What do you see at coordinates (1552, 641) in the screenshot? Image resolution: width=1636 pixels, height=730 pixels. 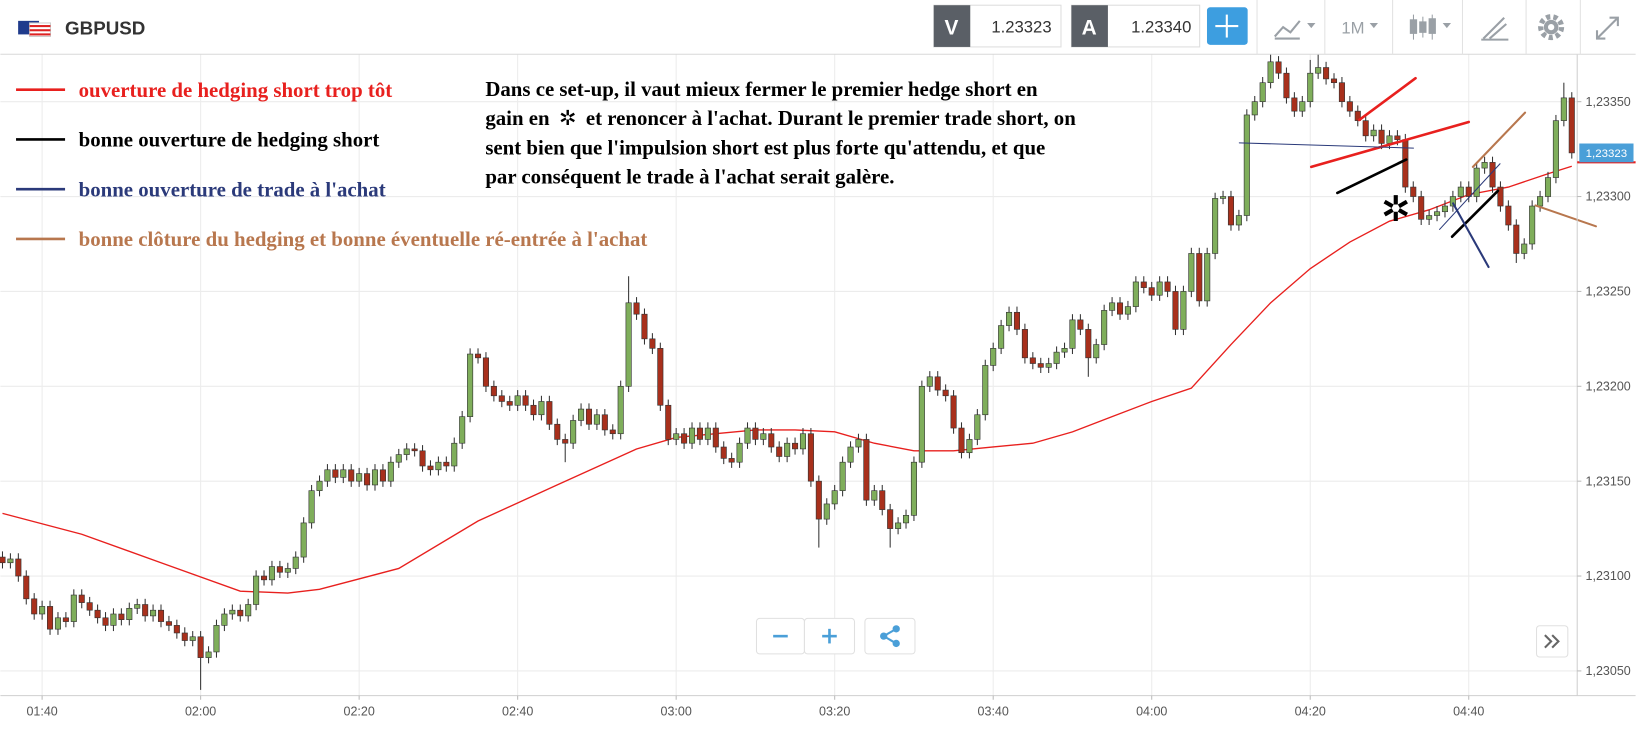 I see `scroll-latest-button` at bounding box center [1552, 641].